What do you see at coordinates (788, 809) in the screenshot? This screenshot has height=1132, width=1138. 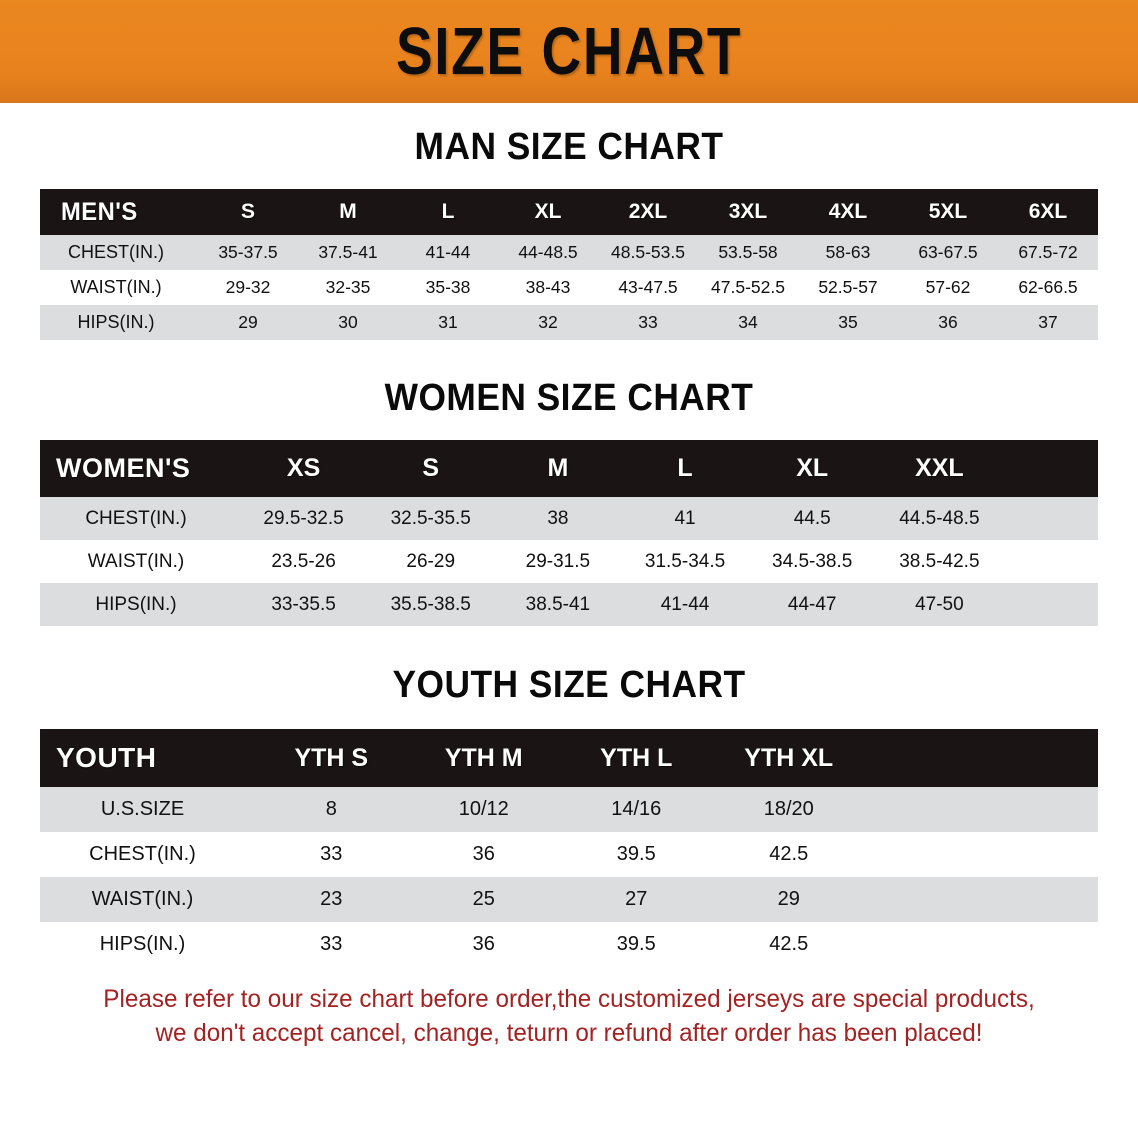 I see `measurement-cell: 18/20` at bounding box center [788, 809].